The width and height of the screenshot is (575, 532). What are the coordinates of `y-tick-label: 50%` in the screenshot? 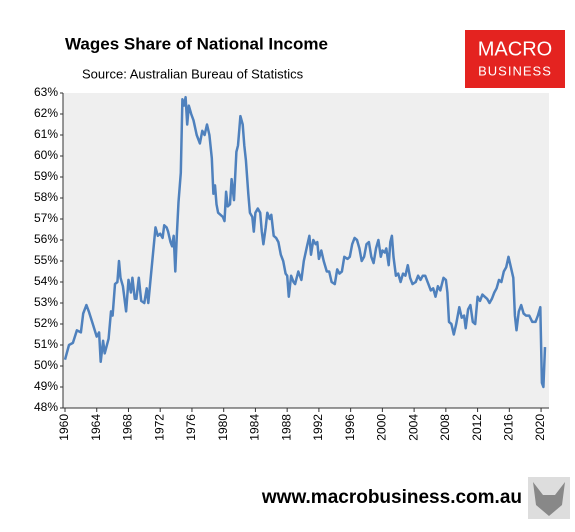 It's located at (46, 365).